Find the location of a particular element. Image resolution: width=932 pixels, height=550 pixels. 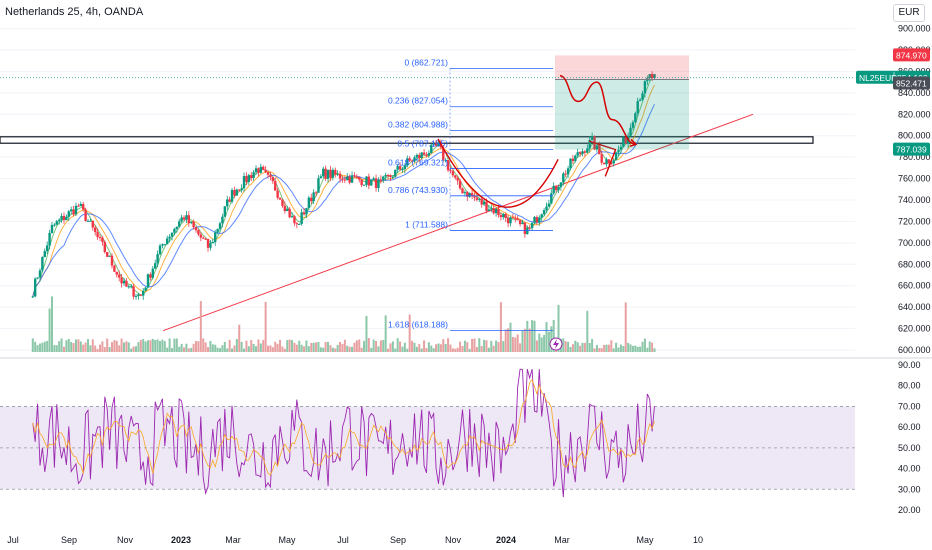

ticker-name: NL25EUR is located at coordinates (878, 78).